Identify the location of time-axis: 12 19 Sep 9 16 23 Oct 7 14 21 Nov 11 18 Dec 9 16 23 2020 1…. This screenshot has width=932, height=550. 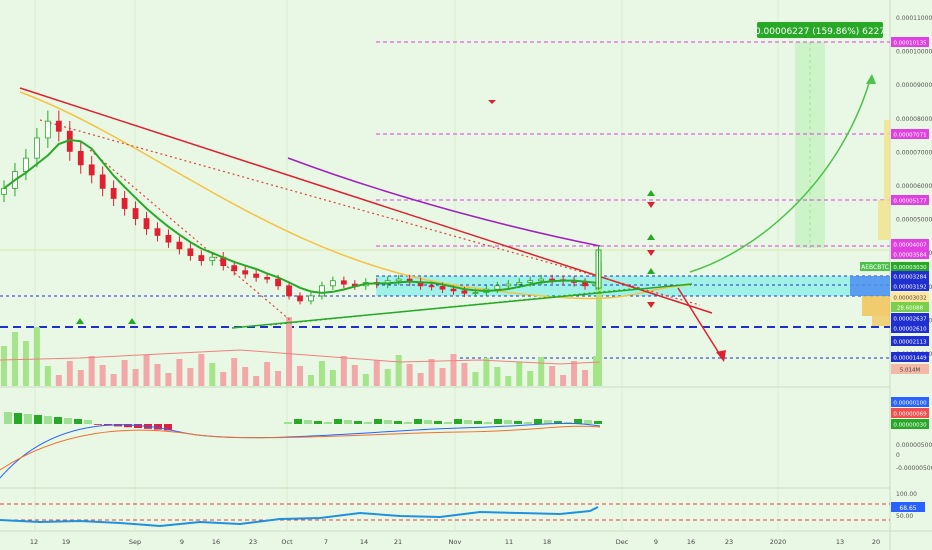
(455, 542).